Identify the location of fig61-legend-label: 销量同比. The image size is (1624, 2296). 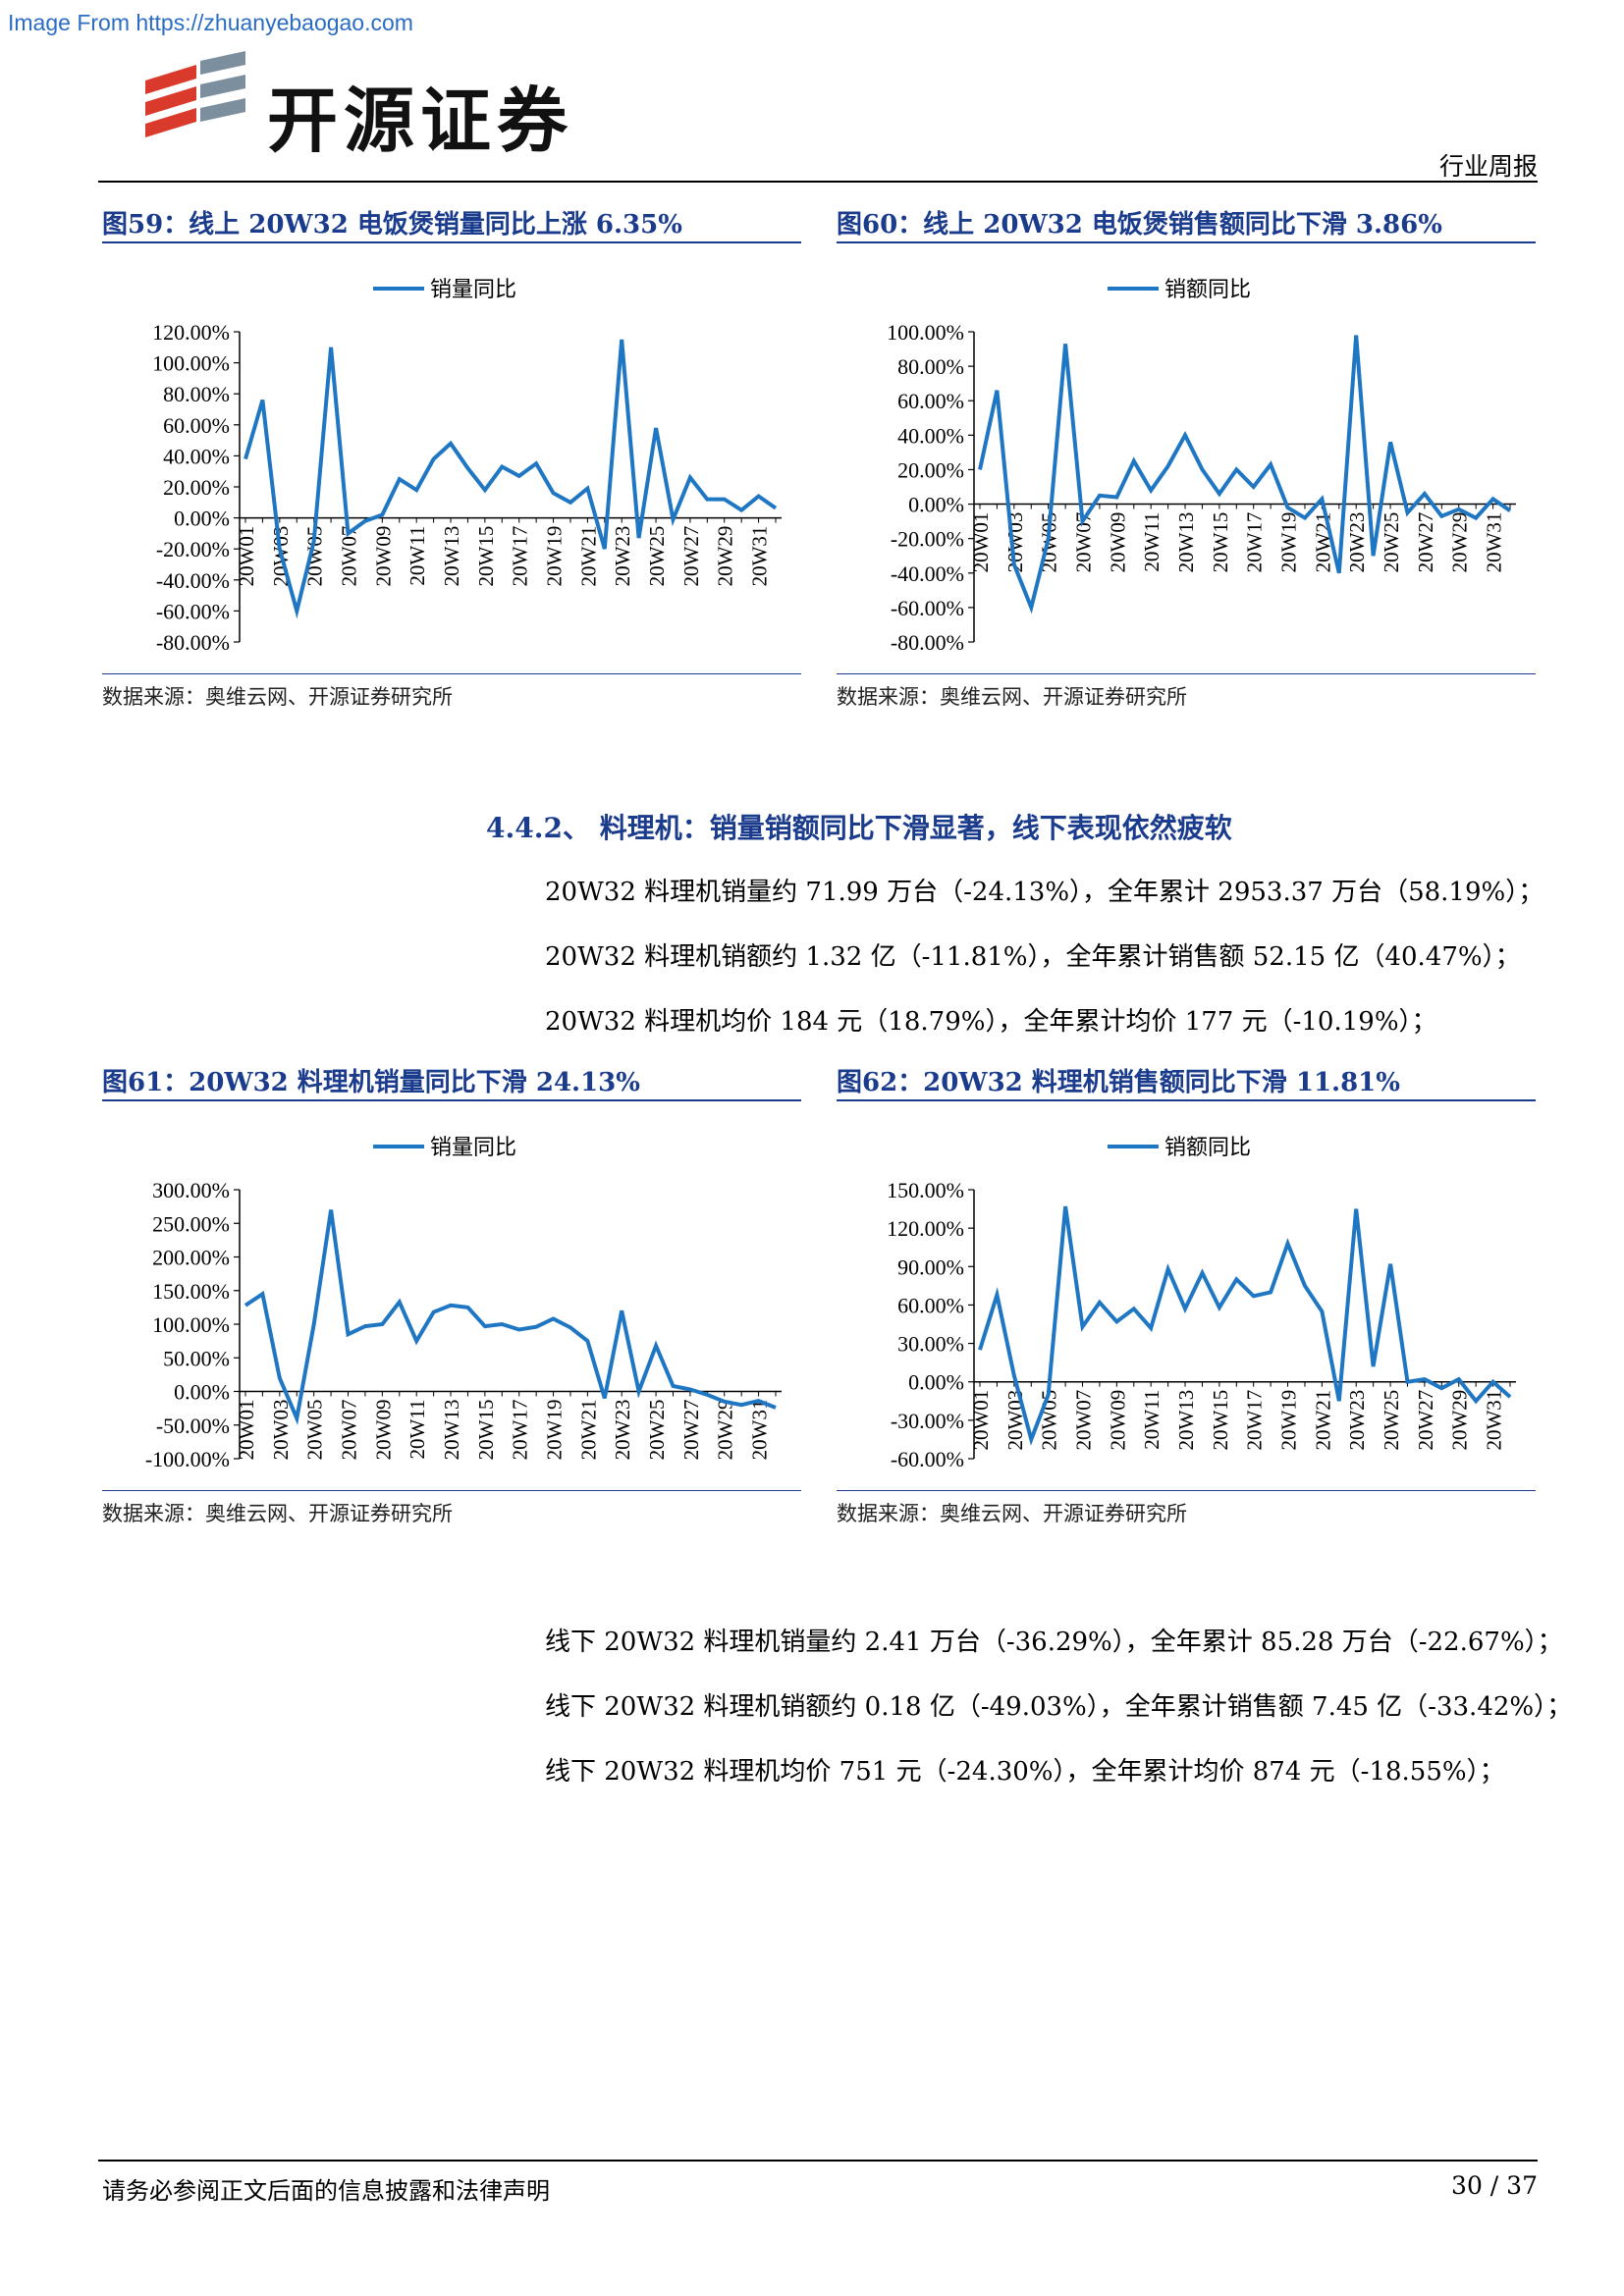
(473, 1148).